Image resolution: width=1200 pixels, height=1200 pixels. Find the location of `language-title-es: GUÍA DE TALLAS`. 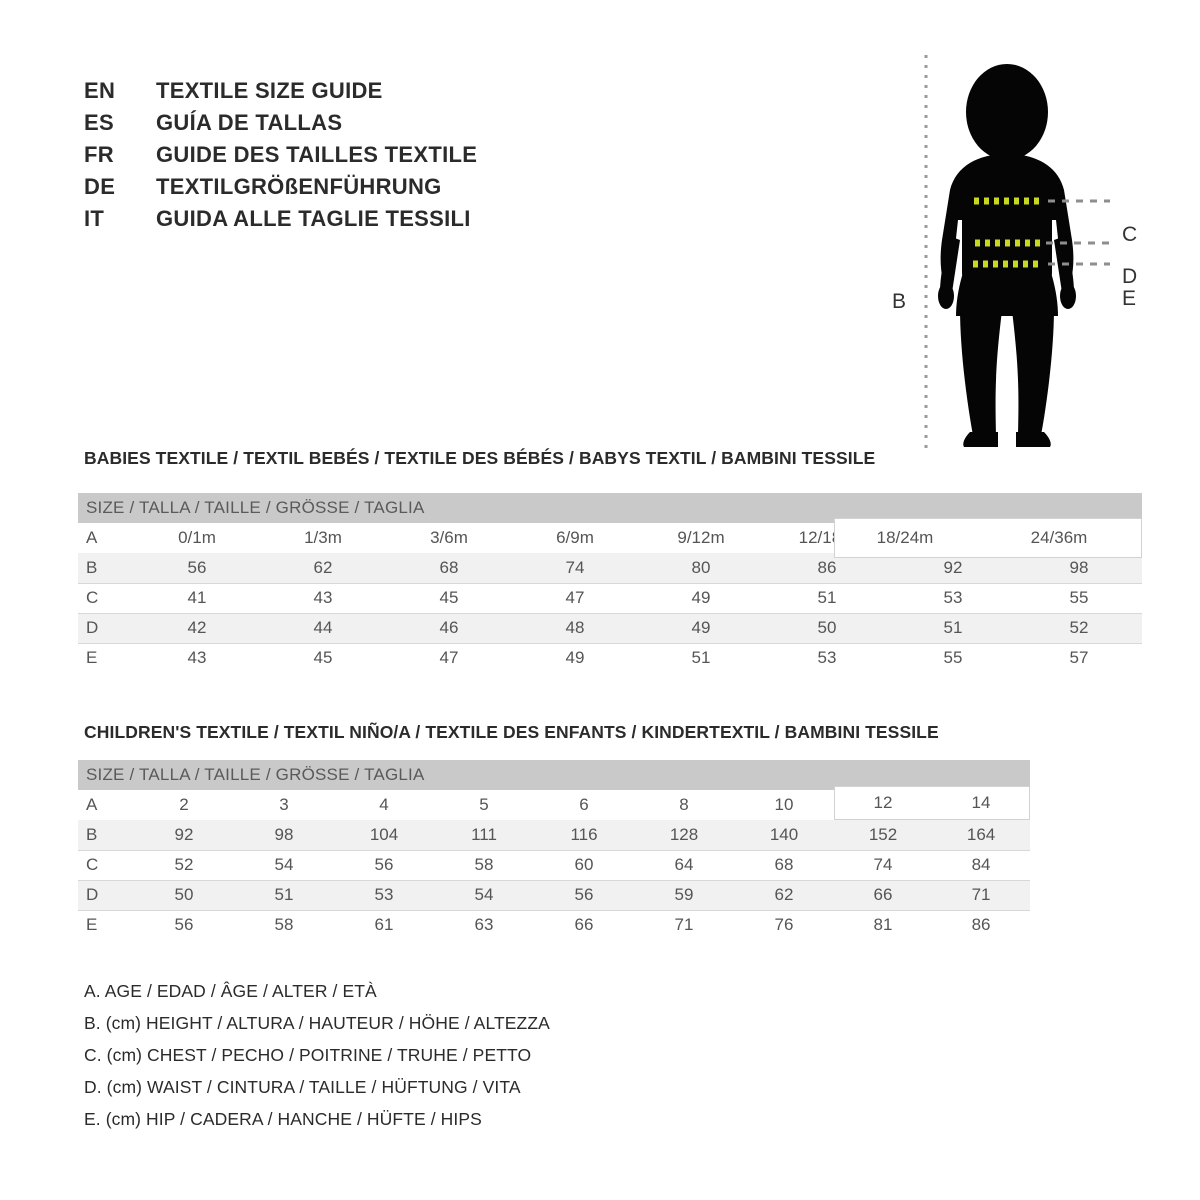

language-title-es: GUÍA DE TALLAS is located at coordinates (249, 122).